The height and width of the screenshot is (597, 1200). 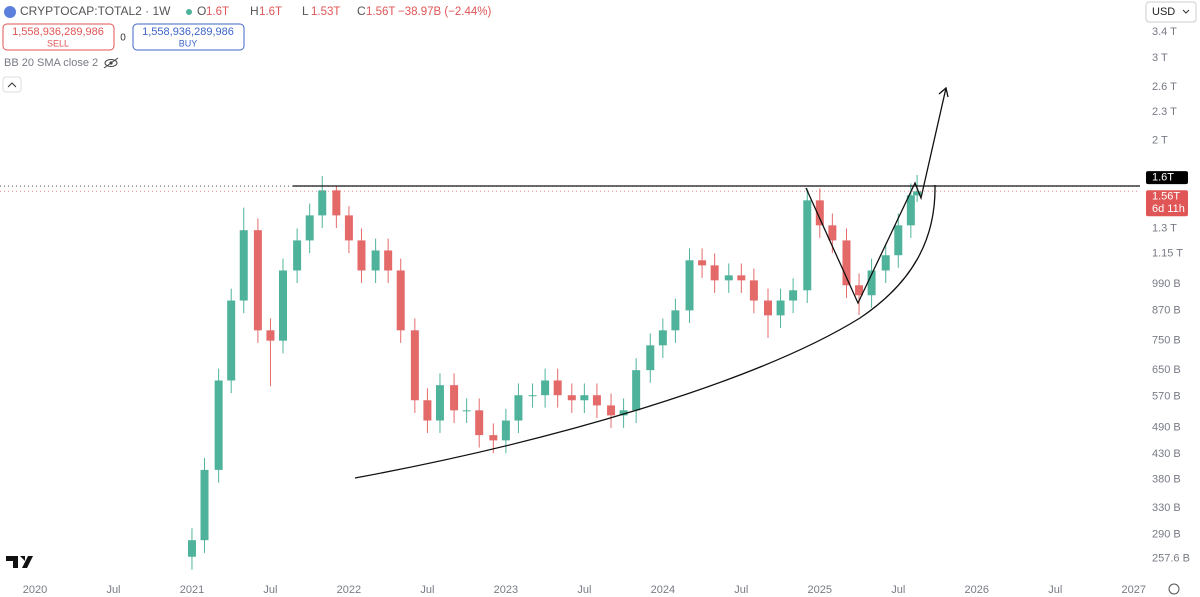 What do you see at coordinates (1164, 228) in the screenshot?
I see `y-tick-label: 1.3 T` at bounding box center [1164, 228].